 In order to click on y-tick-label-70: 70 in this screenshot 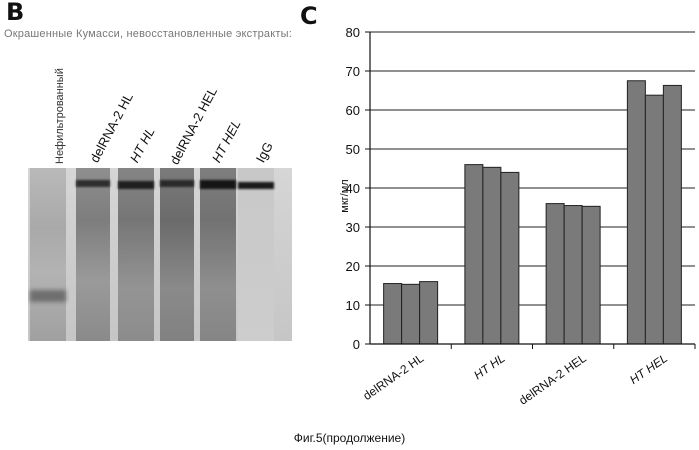, I will do `click(353, 71)`.